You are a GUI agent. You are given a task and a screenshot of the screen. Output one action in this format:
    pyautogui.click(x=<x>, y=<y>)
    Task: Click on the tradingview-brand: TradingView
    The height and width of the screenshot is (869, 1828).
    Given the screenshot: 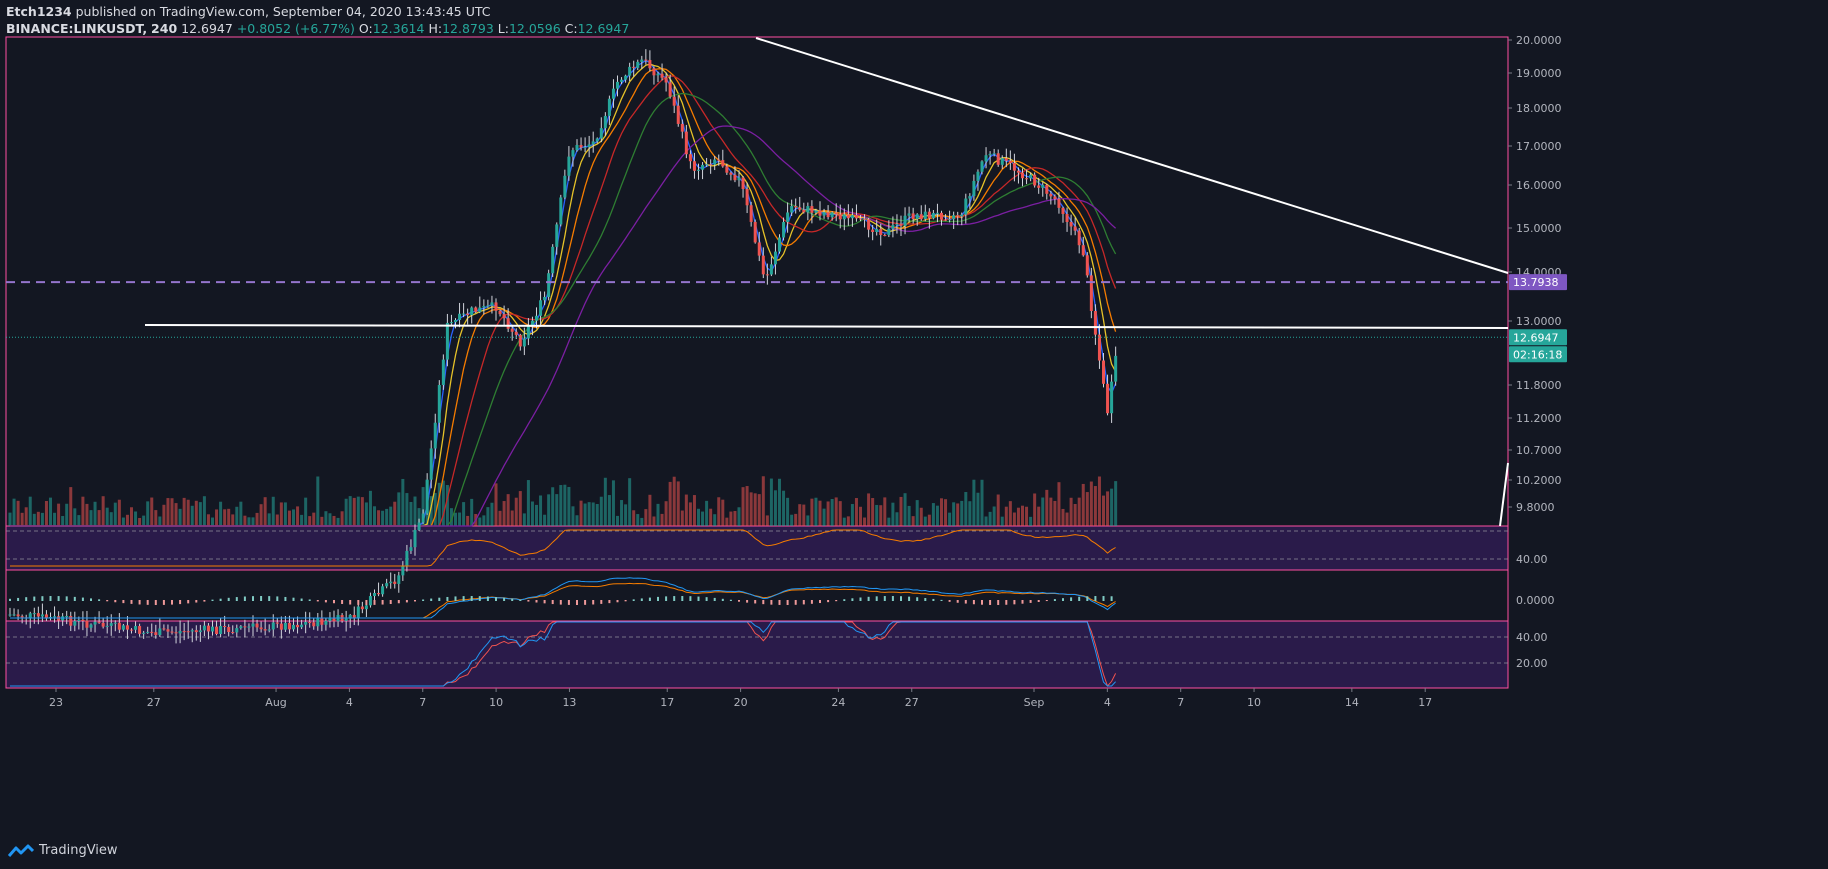 What is the action you would take?
    pyautogui.click(x=63, y=850)
    